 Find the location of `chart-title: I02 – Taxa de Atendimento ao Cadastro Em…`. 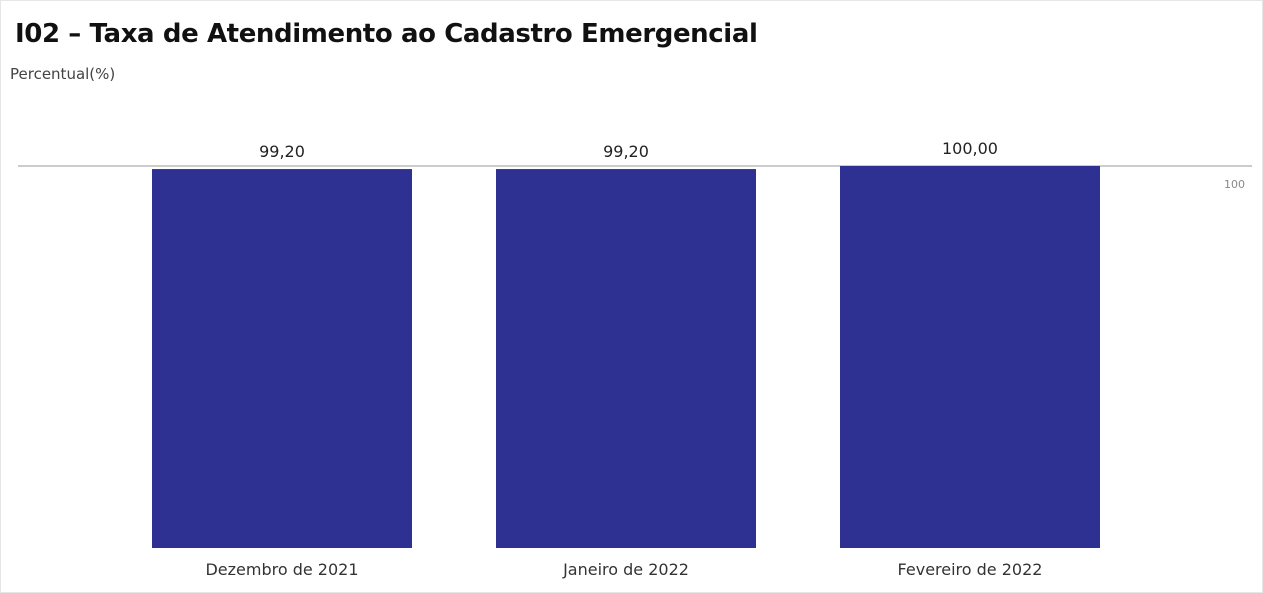

chart-title: I02 – Taxa de Atendimento ao Cadastro Em… is located at coordinates (386, 34).